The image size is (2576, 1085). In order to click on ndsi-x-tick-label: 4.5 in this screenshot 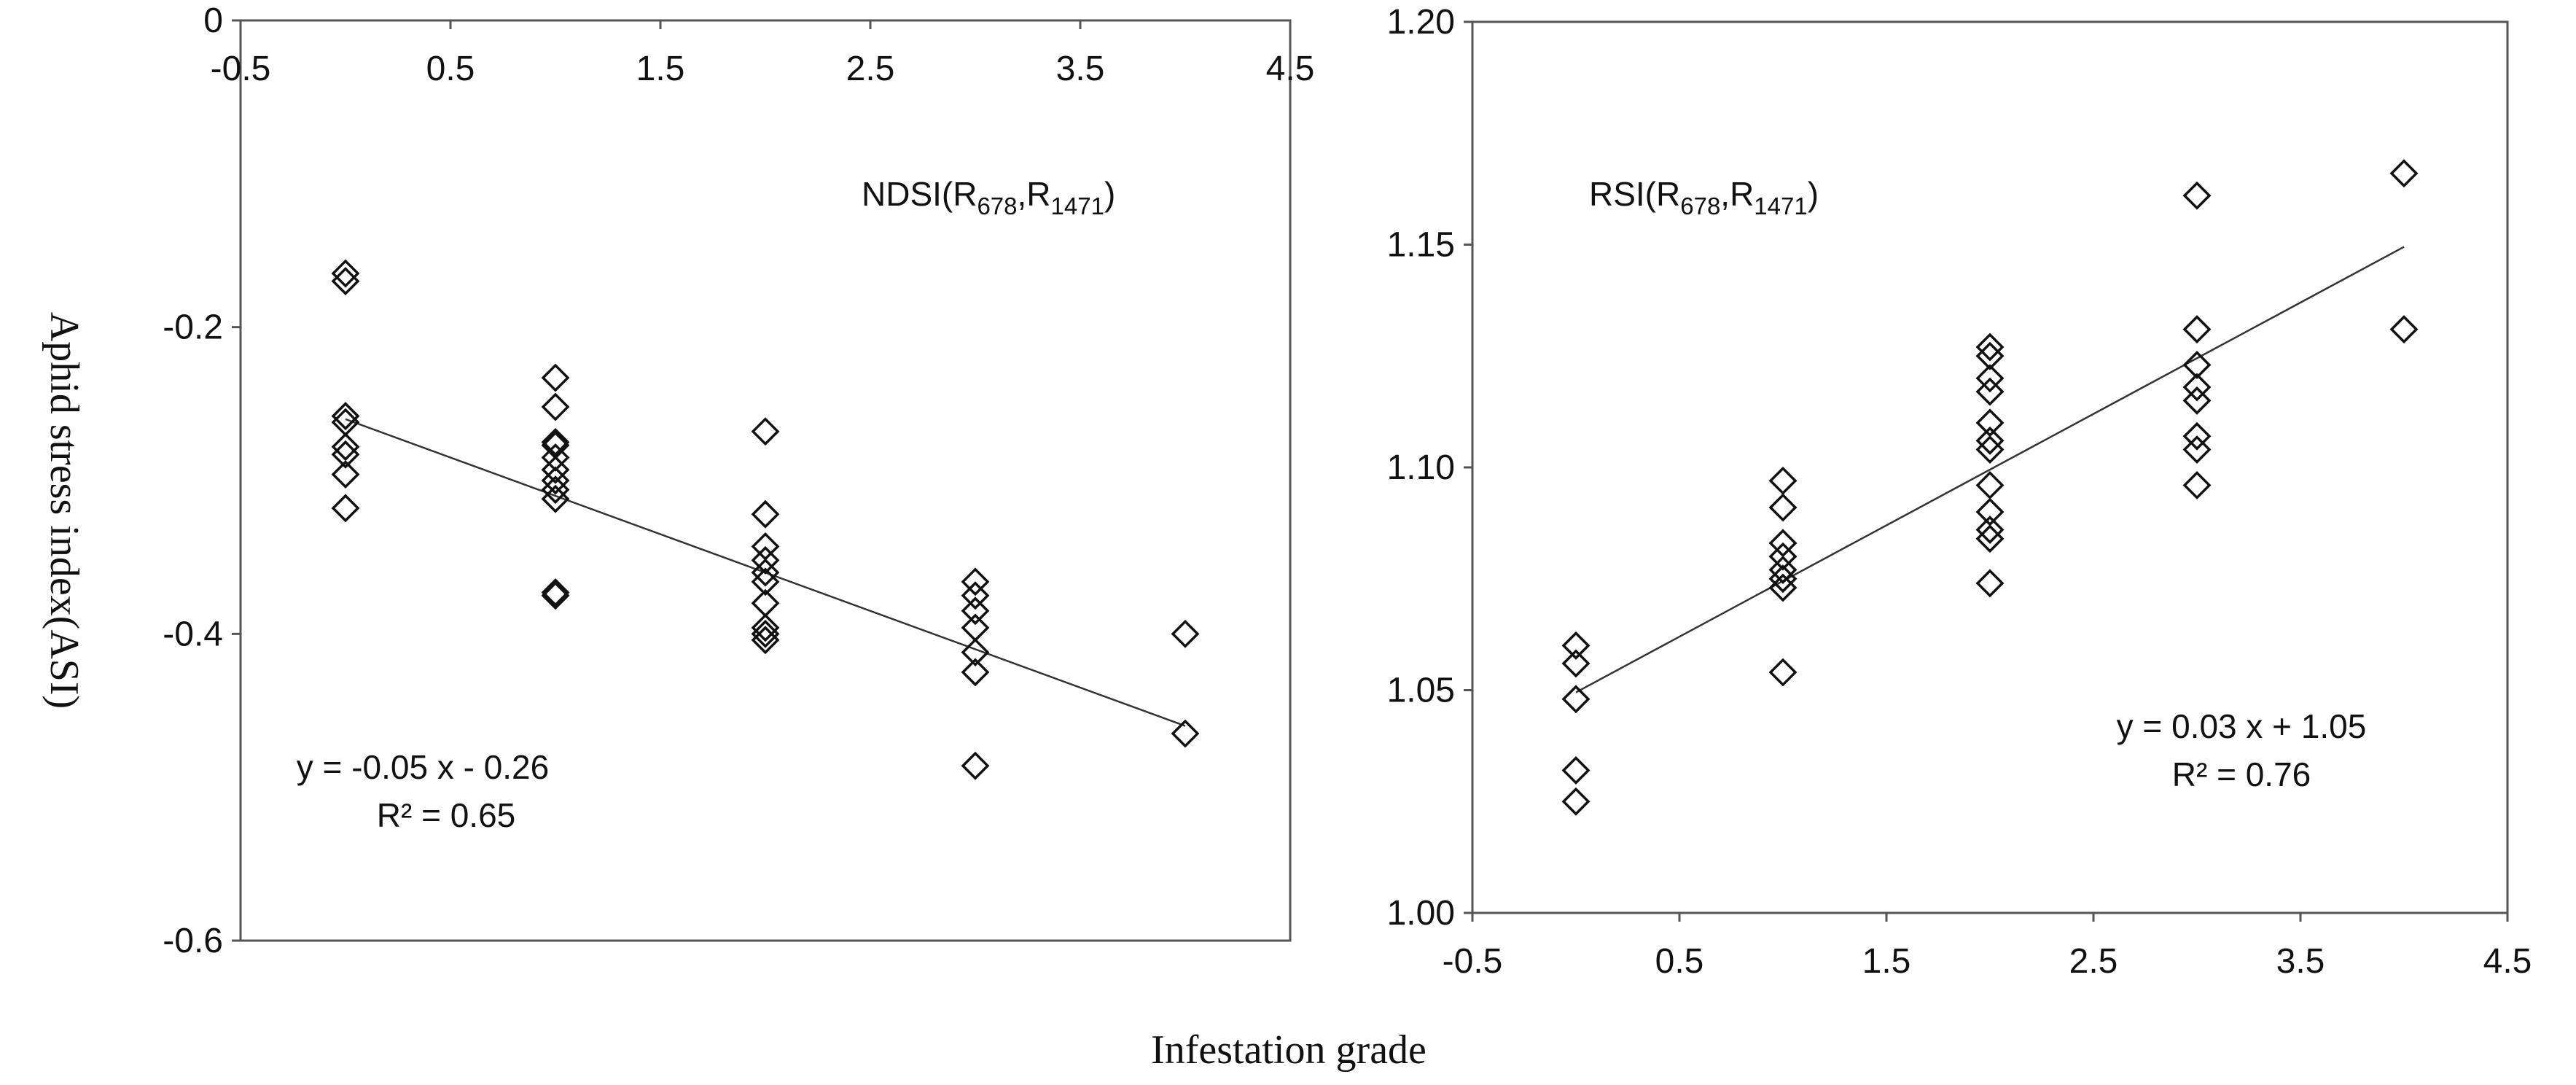, I will do `click(1290, 69)`.